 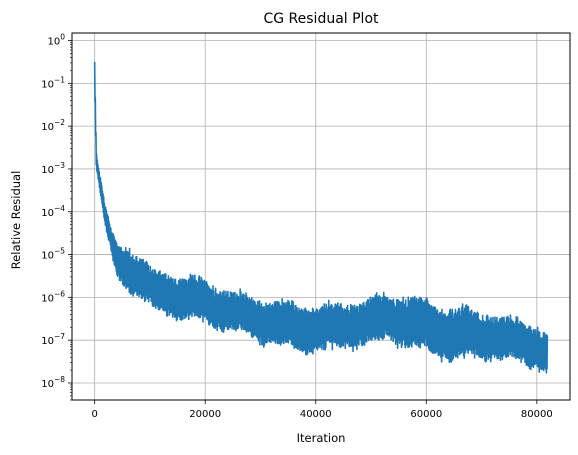 What do you see at coordinates (205, 414) in the screenshot?
I see `x-tick-label: 20000` at bounding box center [205, 414].